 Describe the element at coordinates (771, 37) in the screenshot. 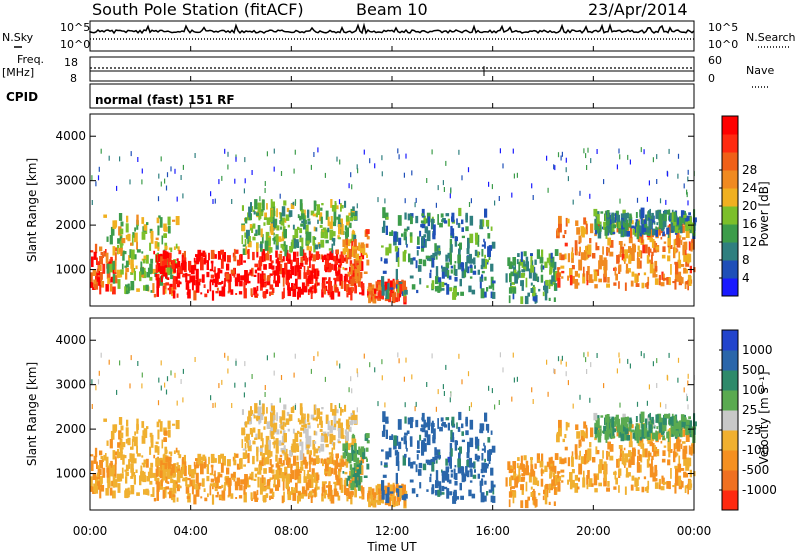

I see `nsearch-label: N.Search` at that location.